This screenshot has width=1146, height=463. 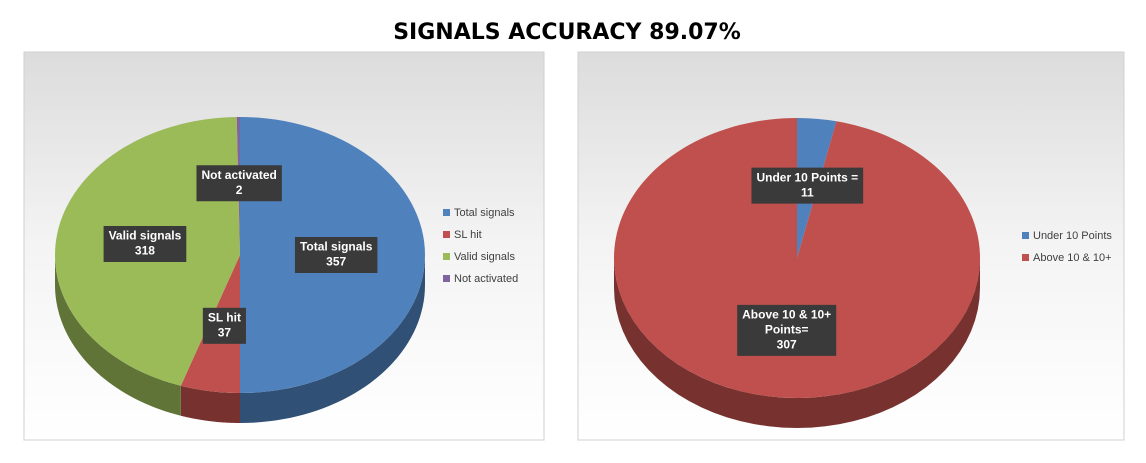 I want to click on data-label-text: Not activated, so click(x=238, y=175).